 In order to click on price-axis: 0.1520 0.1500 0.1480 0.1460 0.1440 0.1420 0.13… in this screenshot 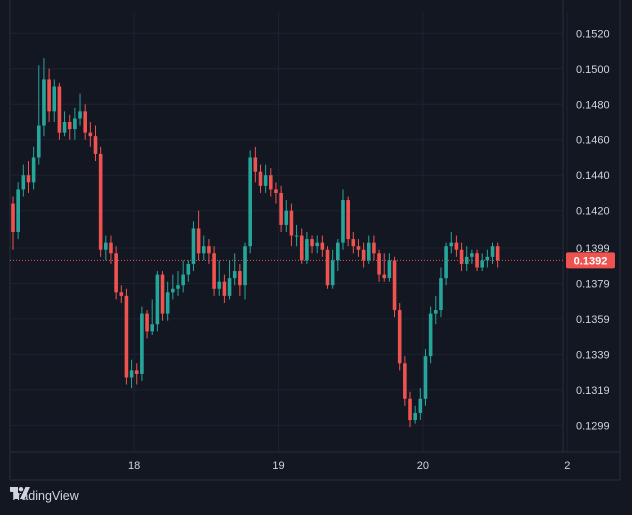, I will do `click(593, 230)`.